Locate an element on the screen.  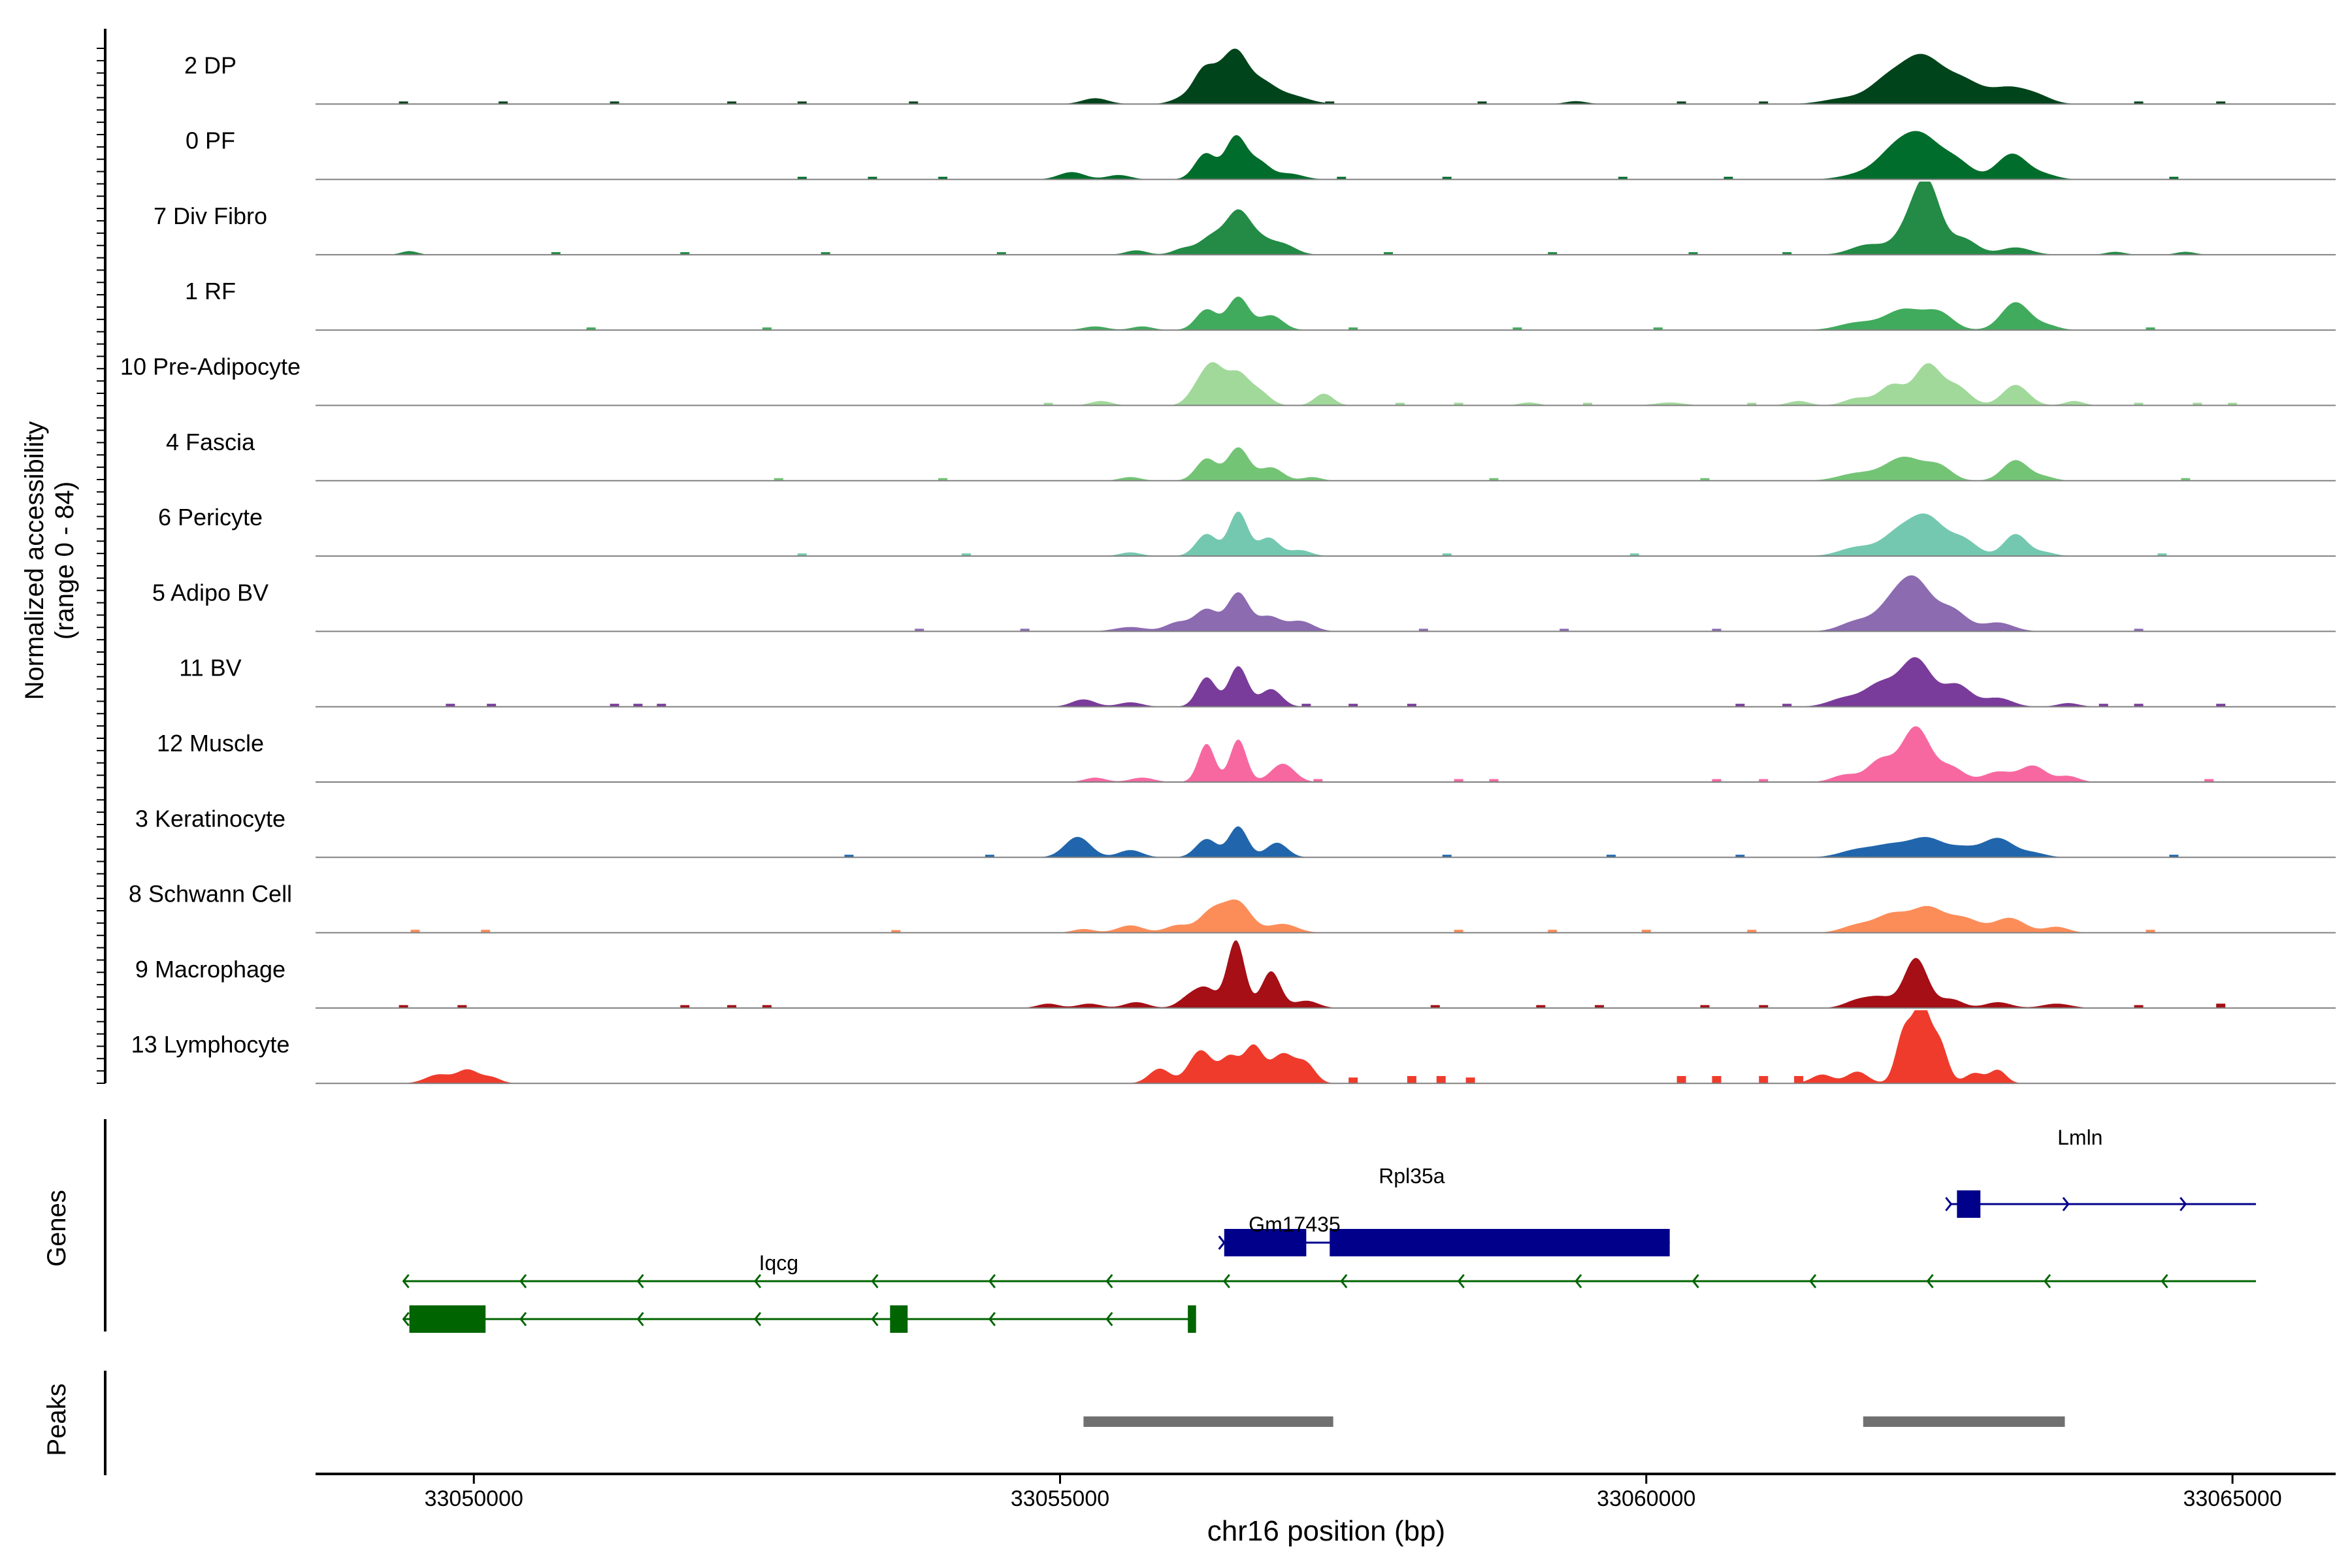
genes-panel-title: Genes is located at coordinates (56, 1228).